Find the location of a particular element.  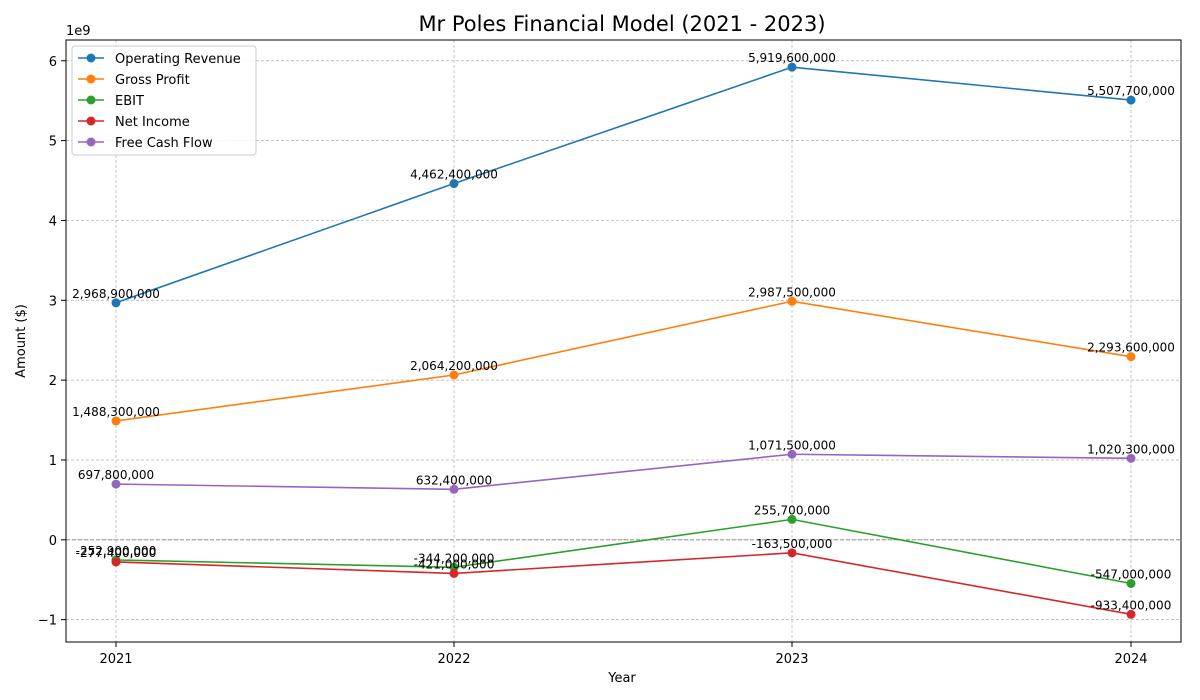

data-label: -252,900,000 is located at coordinates (116, 551).